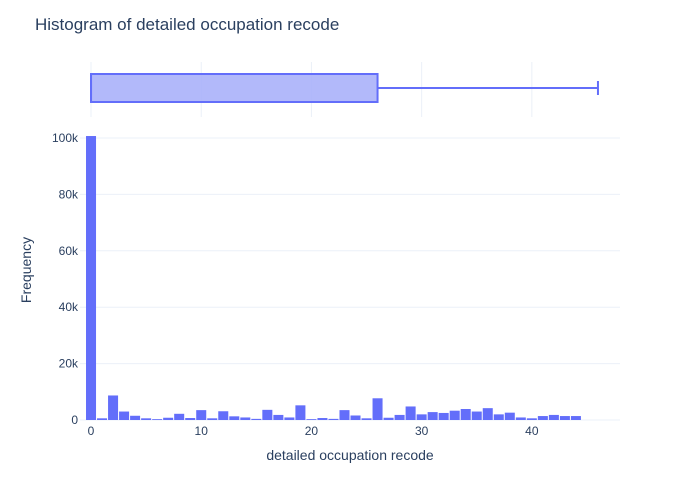 The height and width of the screenshot is (500, 700). I want to click on y-axis-ticks: 0 20k 40k 60k 80k 100k, so click(65, 279).